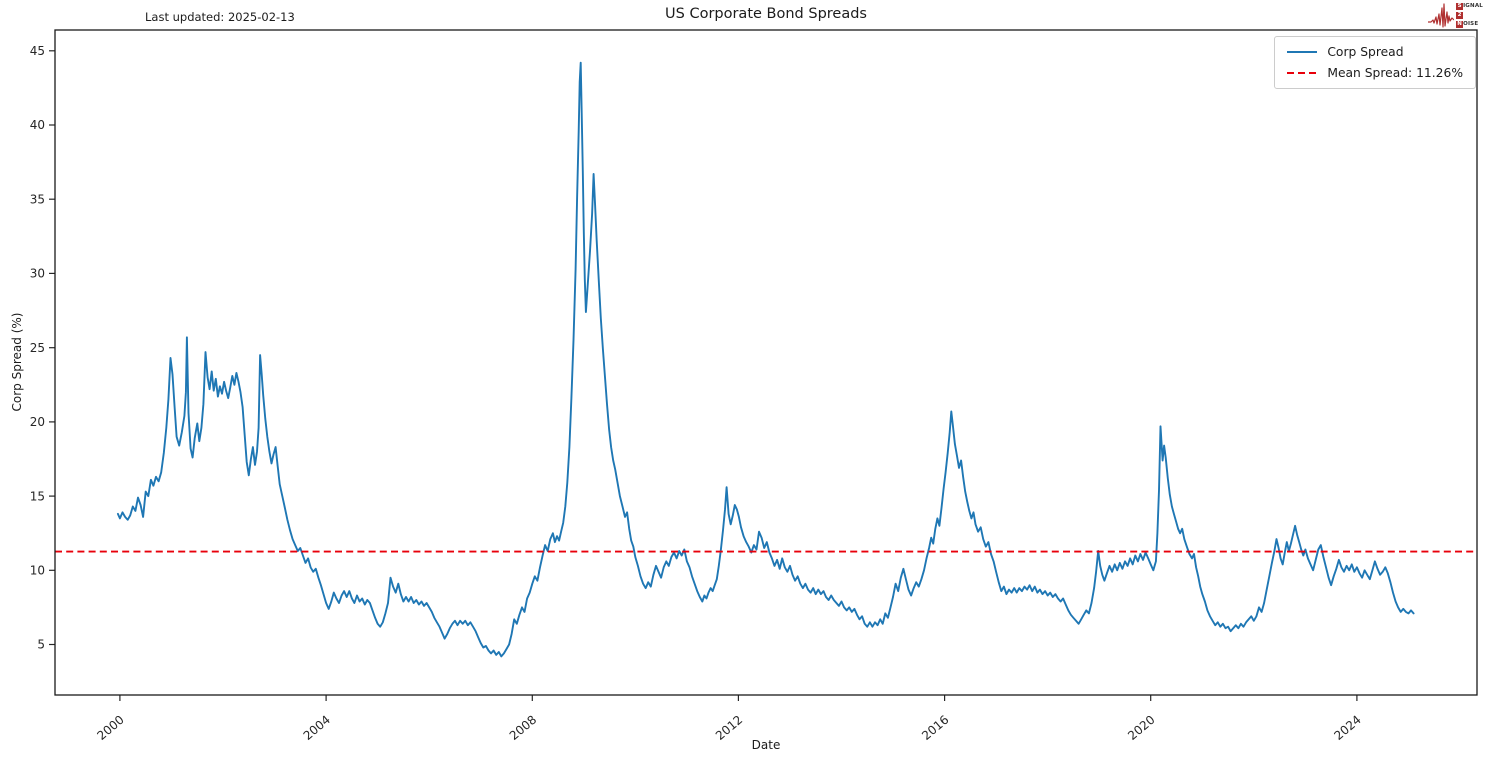 The image size is (1489, 764). Describe the element at coordinates (1473, 5) in the screenshot. I see `logo-row-label: IGNAL` at that location.